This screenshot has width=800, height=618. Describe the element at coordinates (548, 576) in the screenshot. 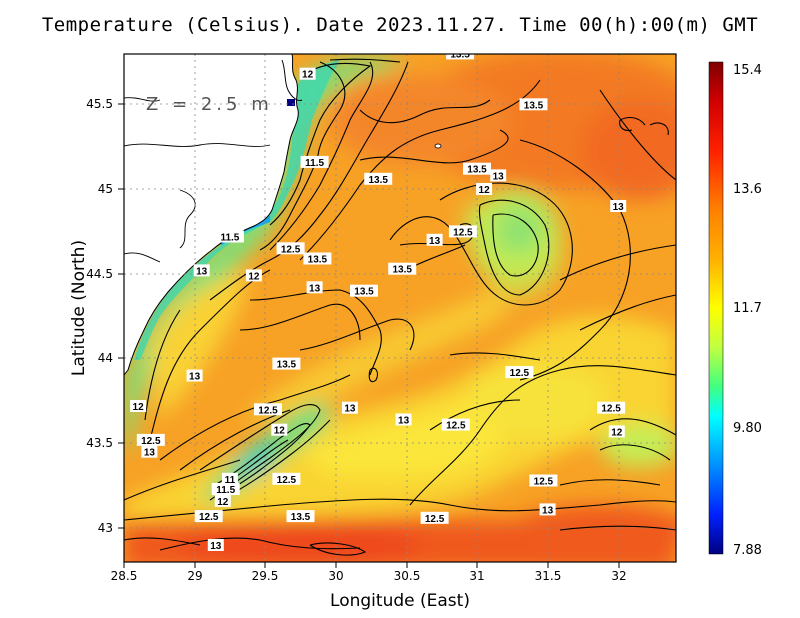

I see `x-tick-label: 31.5` at that location.